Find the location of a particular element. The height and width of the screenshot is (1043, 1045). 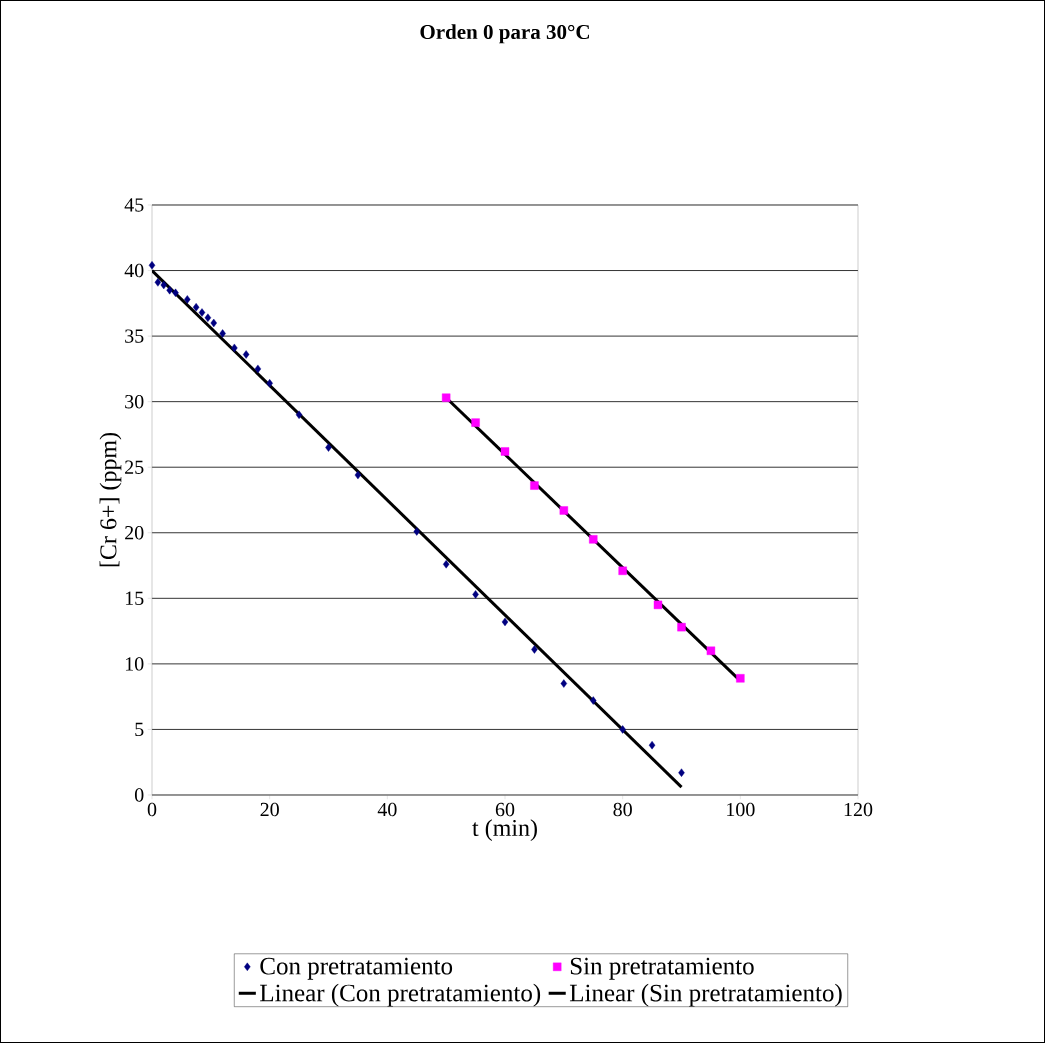

x-tick-label: 20 is located at coordinates (269, 809).